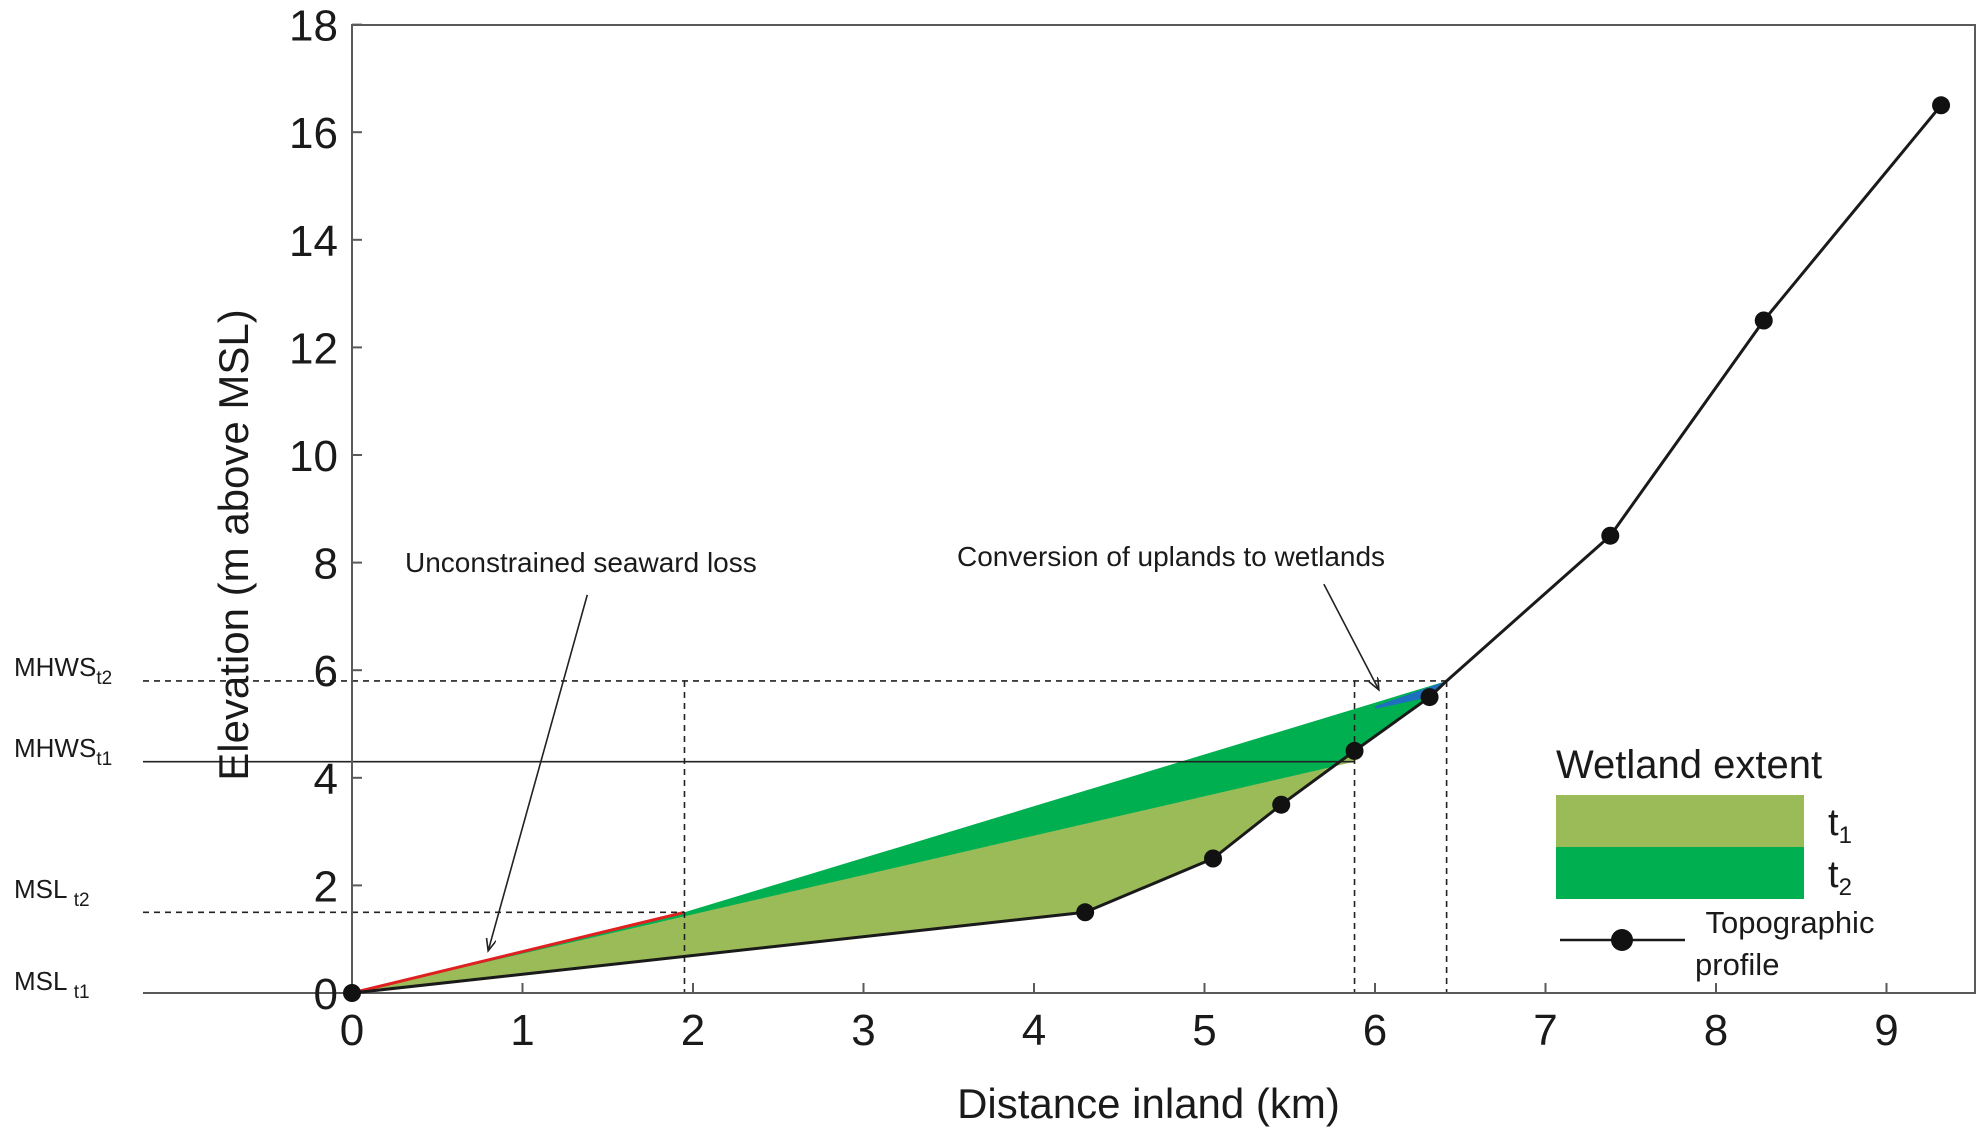 Image resolution: width=1984 pixels, height=1130 pixels. Describe the element at coordinates (313, 456) in the screenshot. I see `y-tick-label: 10` at that location.